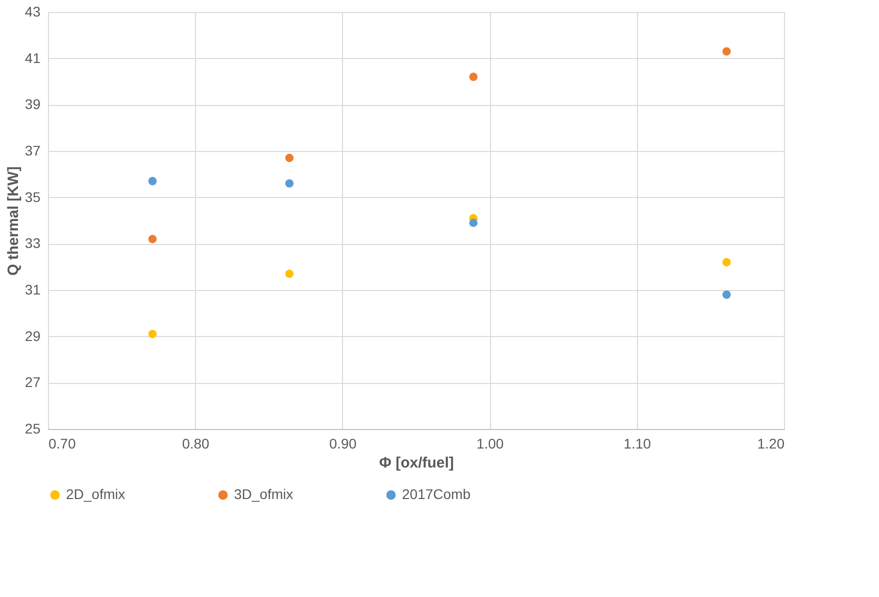  Describe the element at coordinates (196, 444) in the screenshot. I see `x-tick-label: 0.80` at that location.